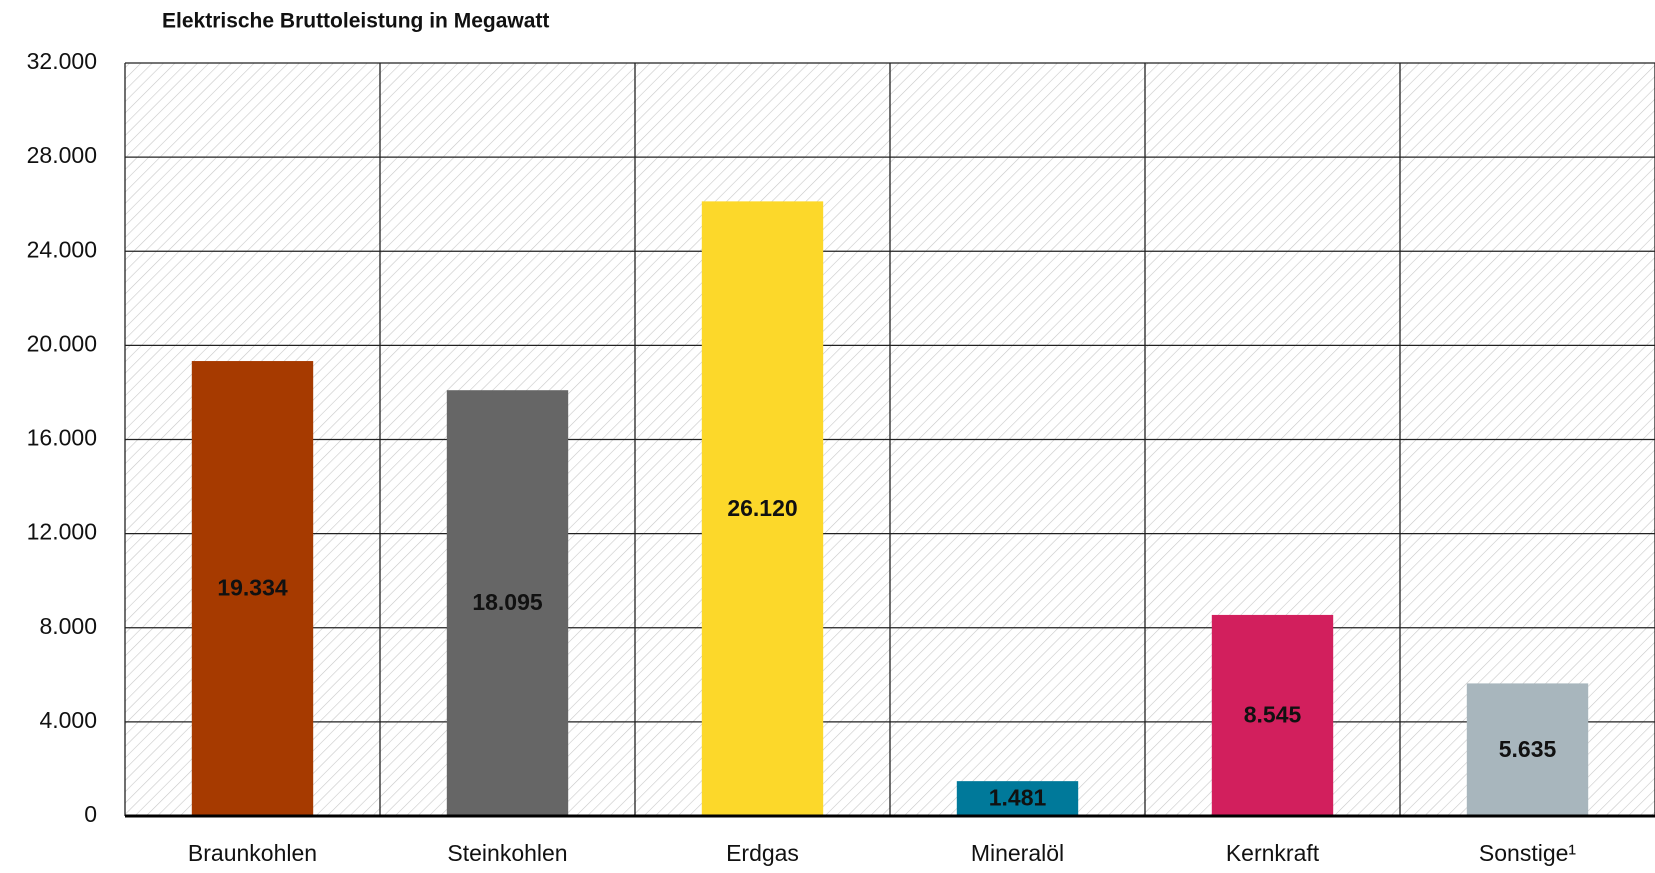 This screenshot has width=1655, height=873. I want to click on value-label: 18.095, so click(507, 602).